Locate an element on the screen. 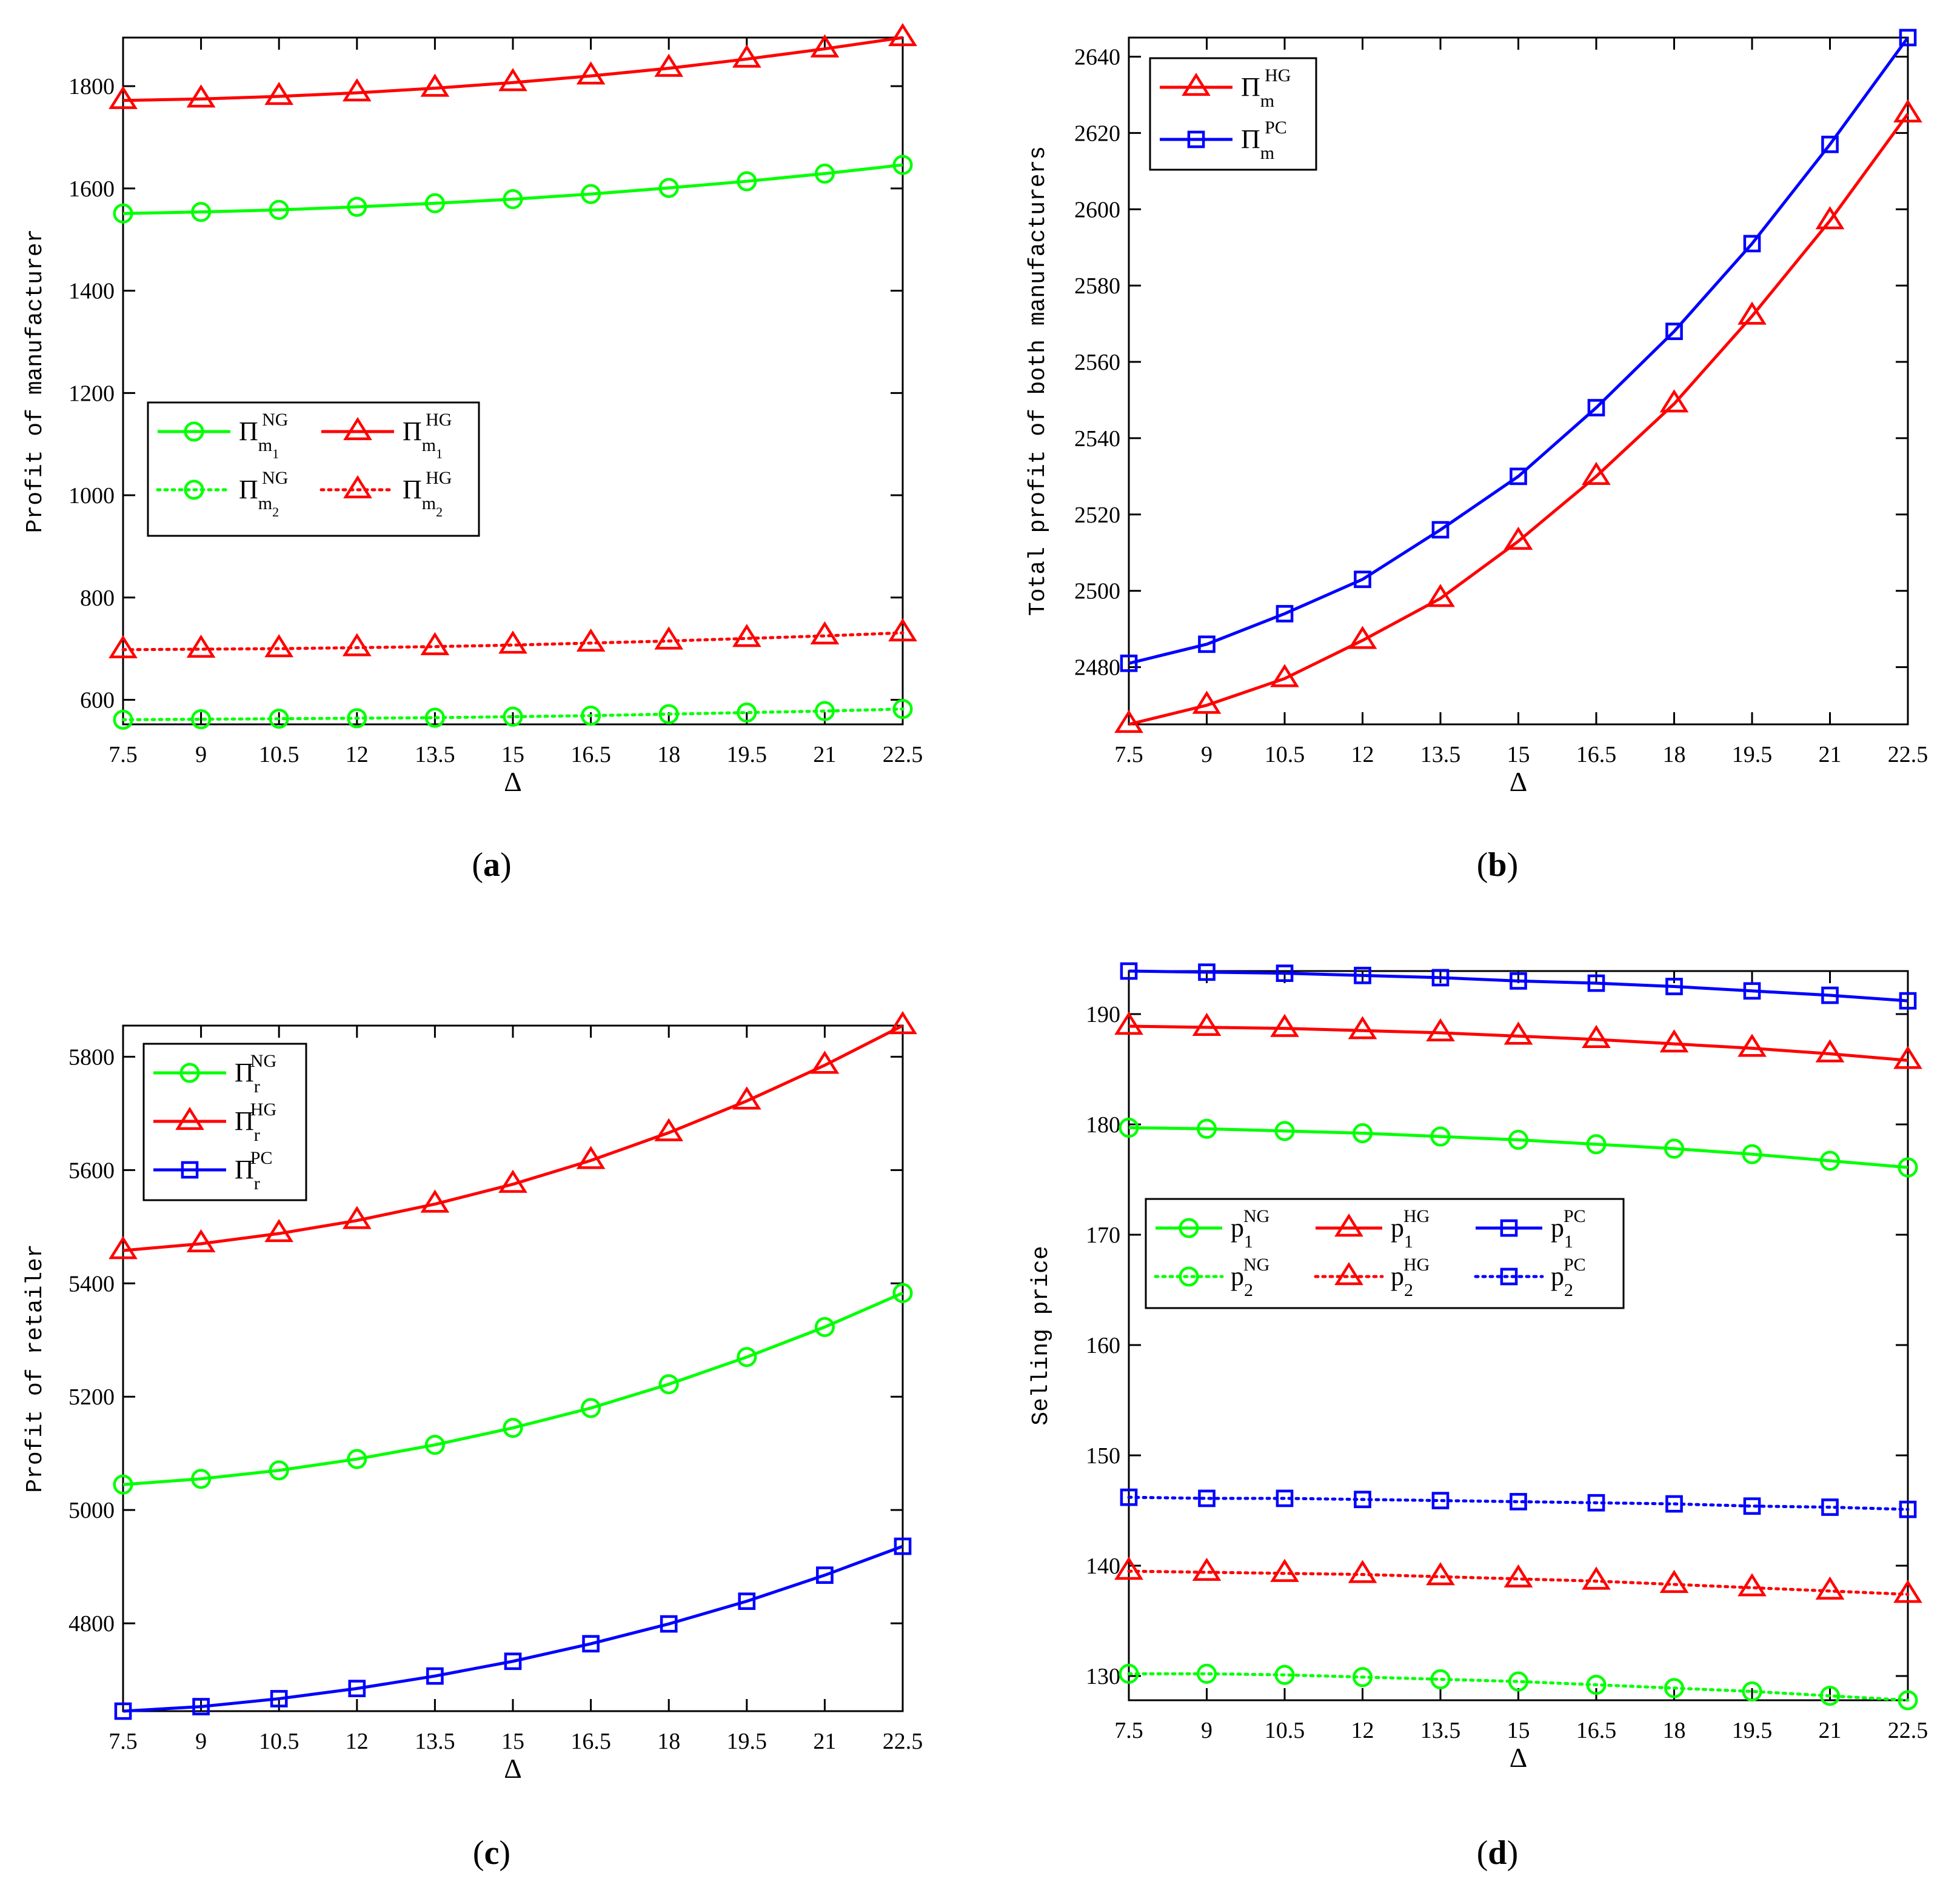  legend-label: ΠmPC is located at coordinates (1264, 140).